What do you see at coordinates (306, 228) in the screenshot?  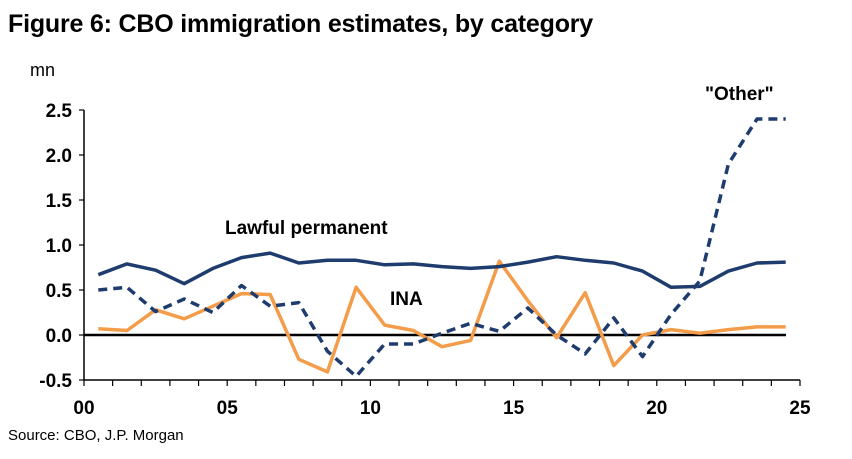 I see `series-annotation-label: Lawful permanent` at bounding box center [306, 228].